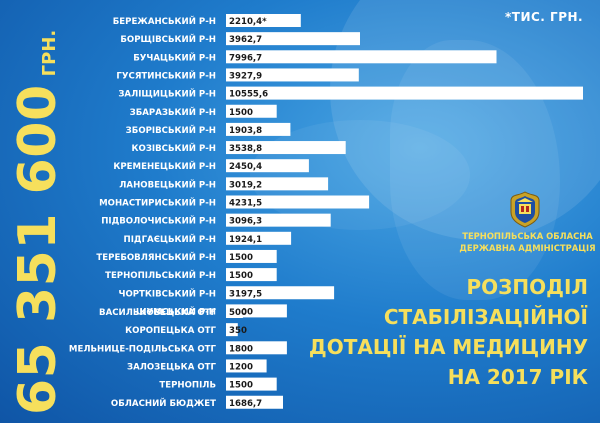 The height and width of the screenshot is (423, 600). What do you see at coordinates (527, 236) in the screenshot?
I see `organization-line: ТЕРНОПІЛЬСЬКА ОБЛАСНА` at bounding box center [527, 236].